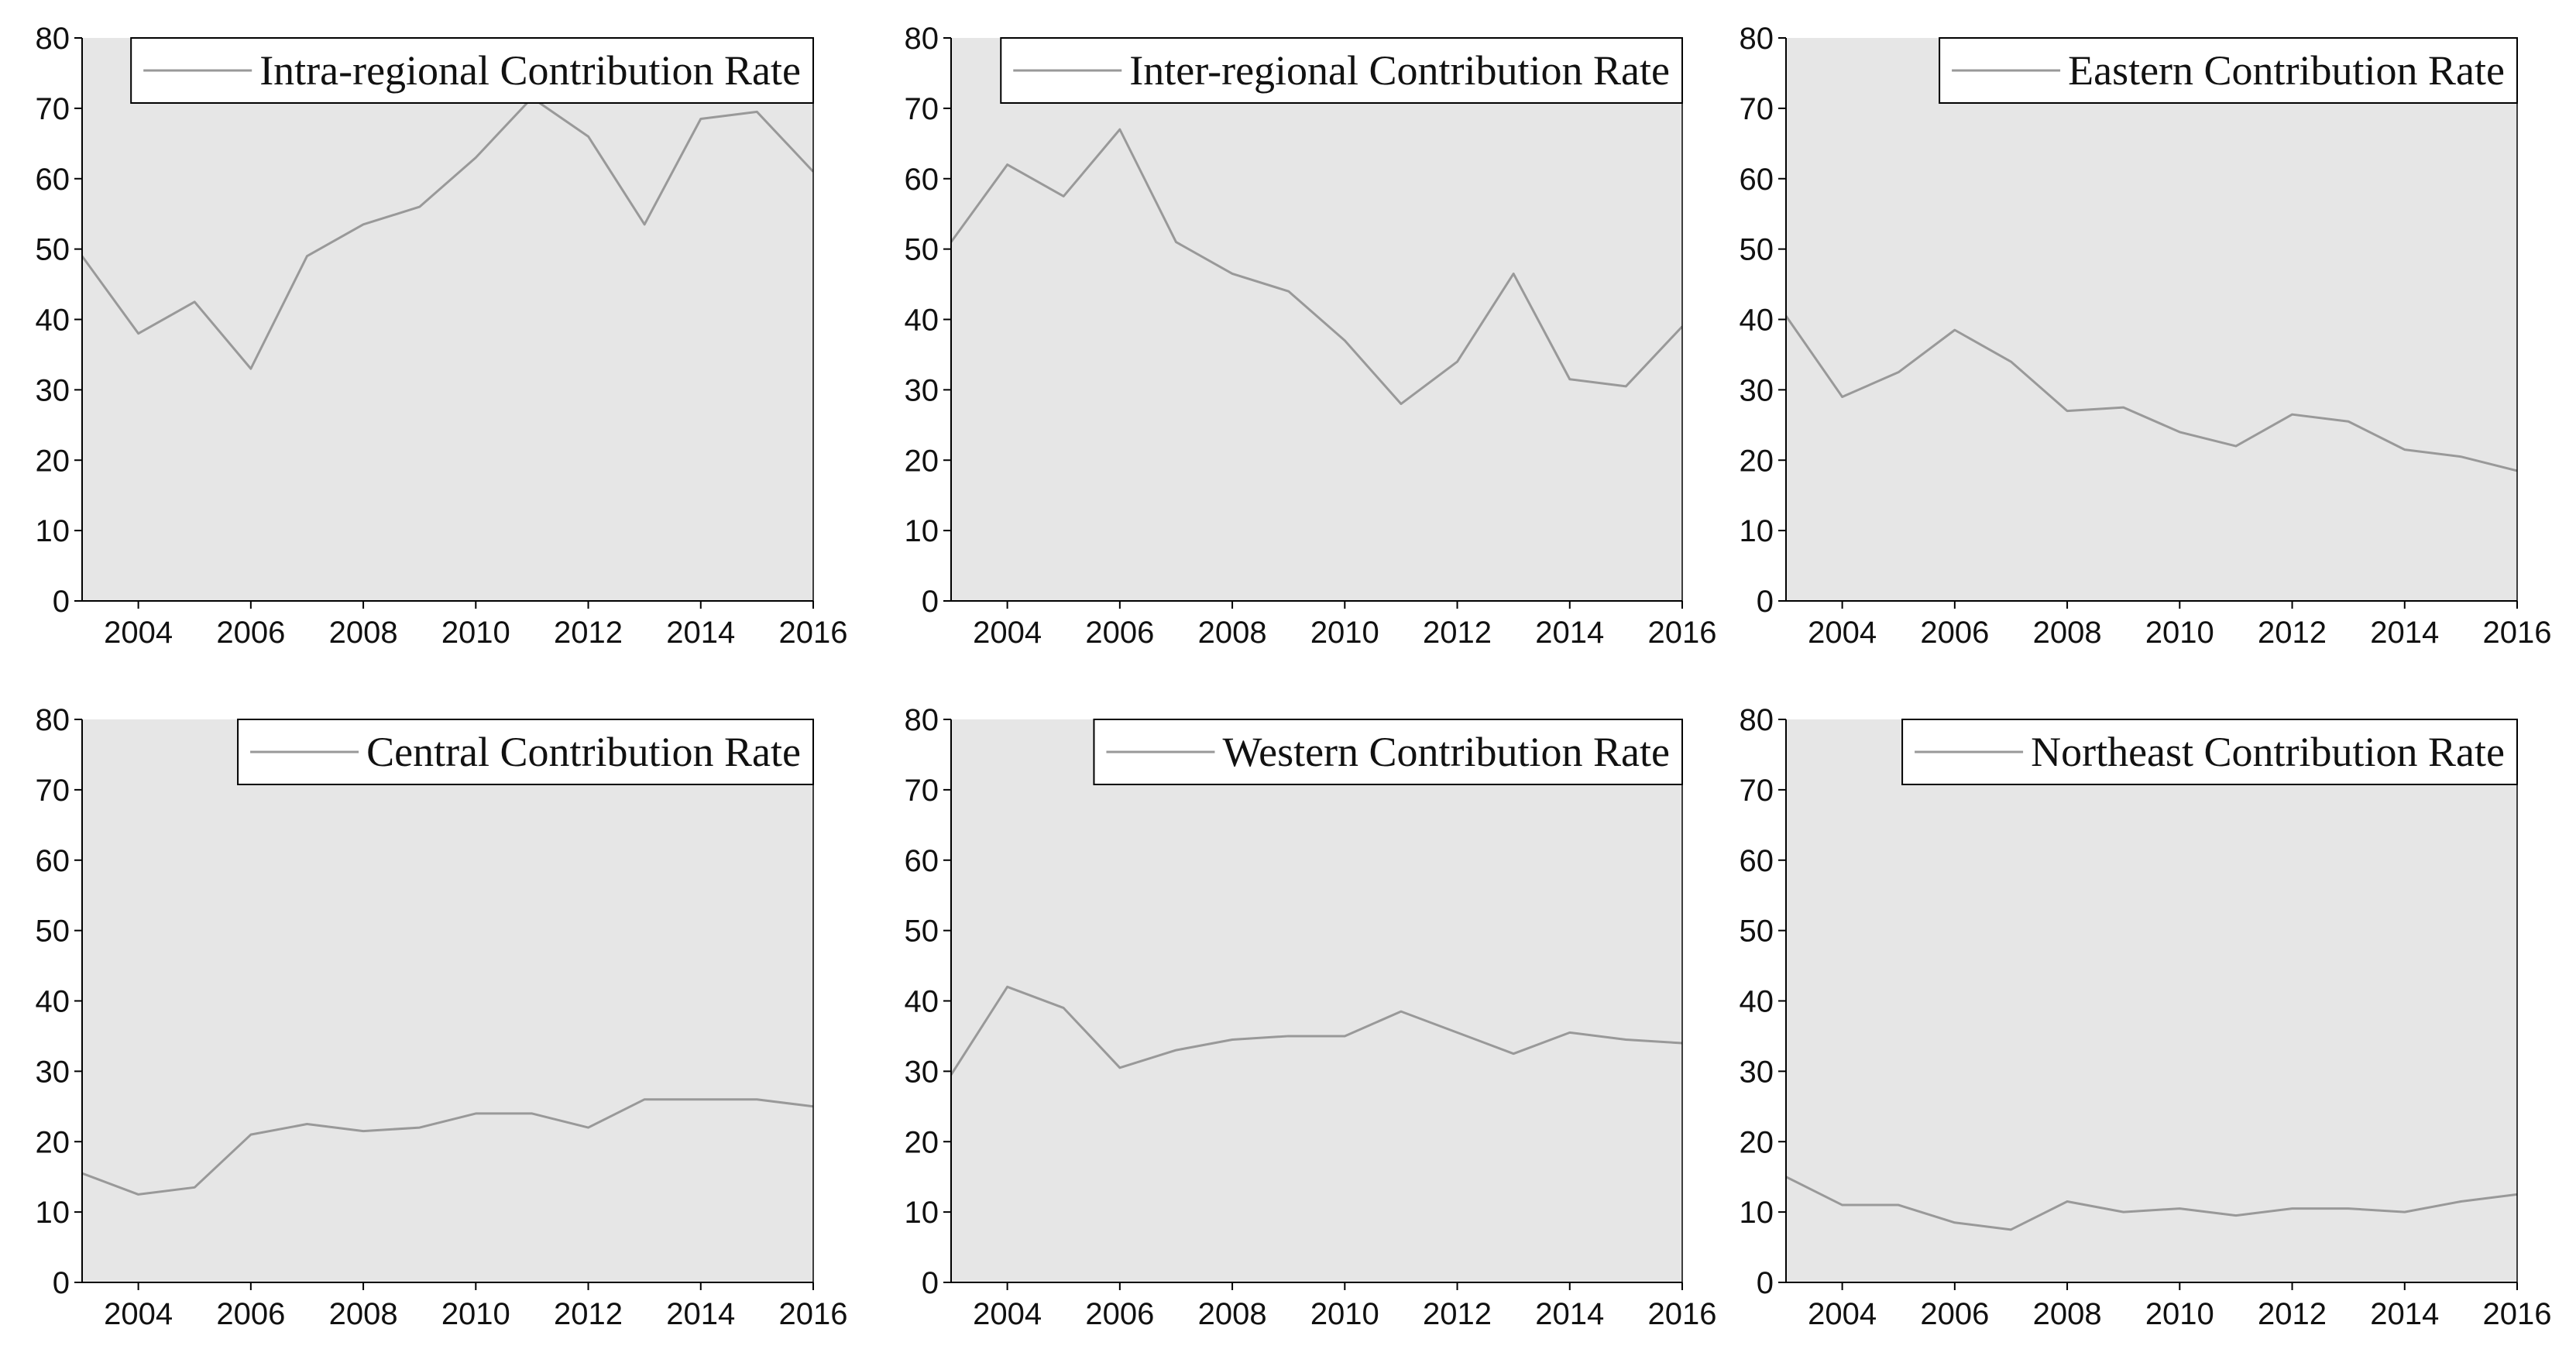 Image resolution: width=2576 pixels, height=1349 pixels. What do you see at coordinates (530, 70) in the screenshot?
I see `legend-label: Intra-regional Contribution Rate` at bounding box center [530, 70].